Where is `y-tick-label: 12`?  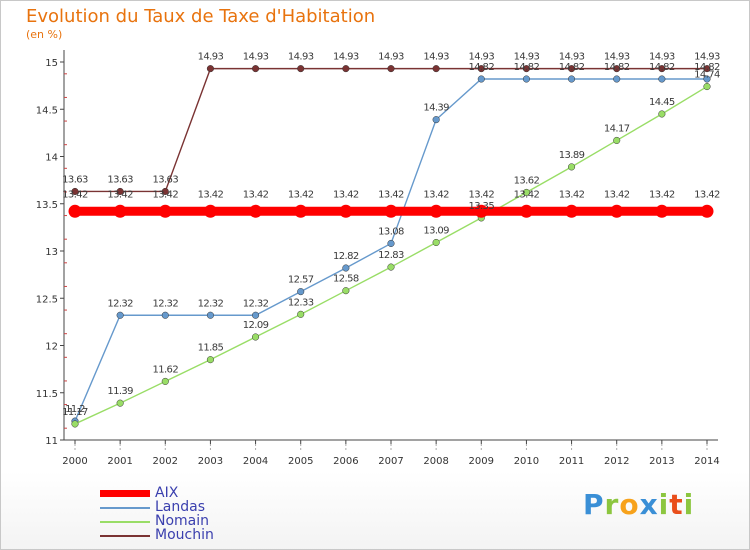
y-tick-label: 12 is located at coordinates (51, 347).